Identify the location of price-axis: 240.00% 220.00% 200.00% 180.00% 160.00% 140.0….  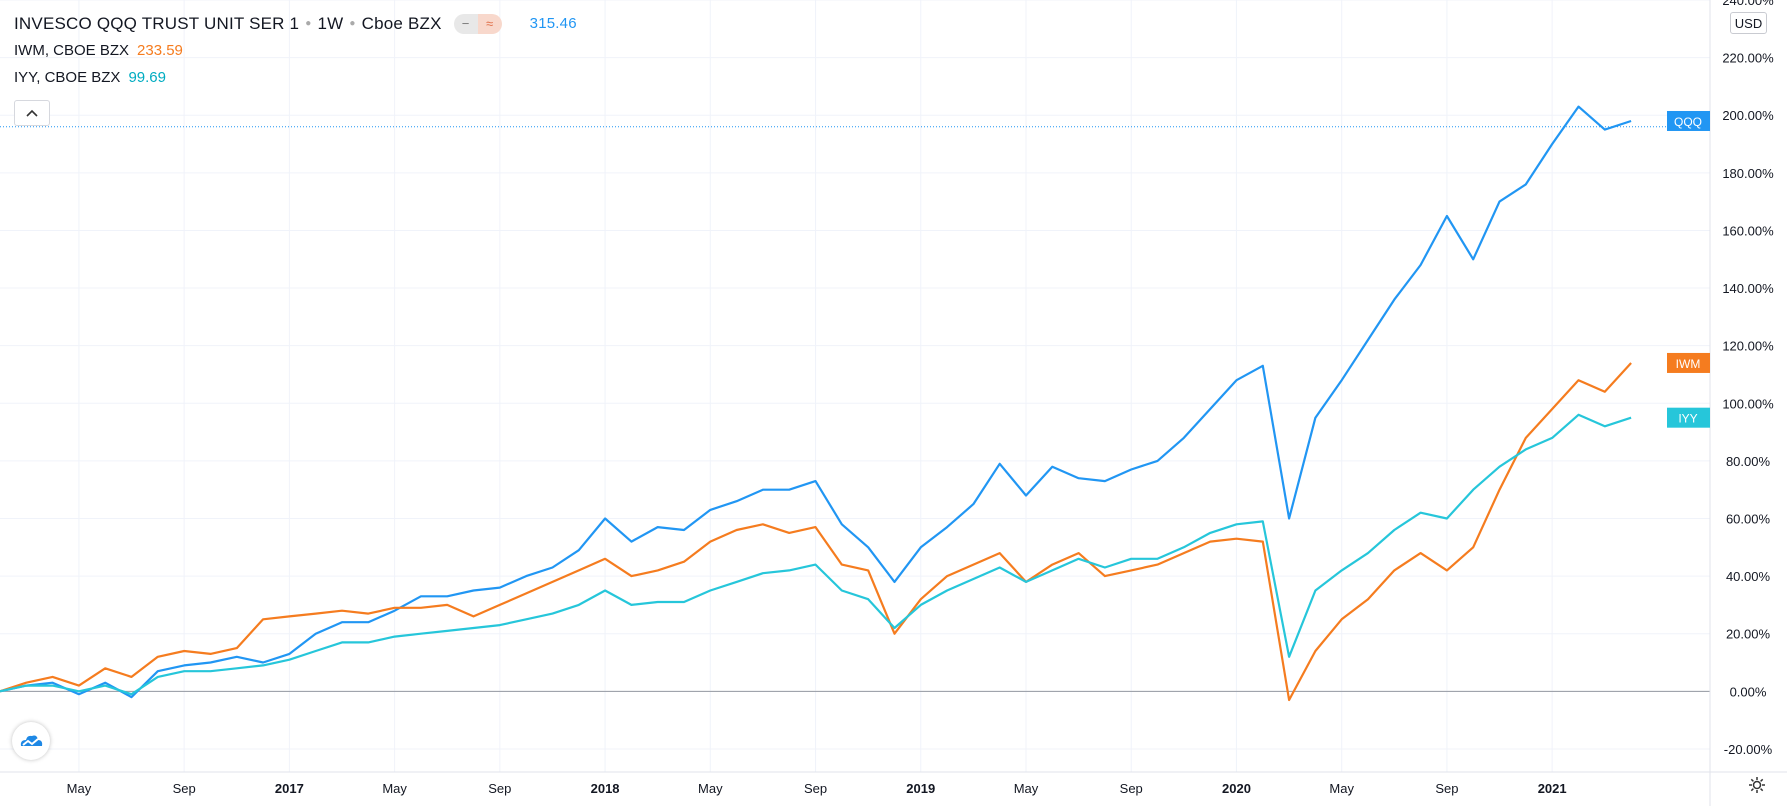
(1748, 378).